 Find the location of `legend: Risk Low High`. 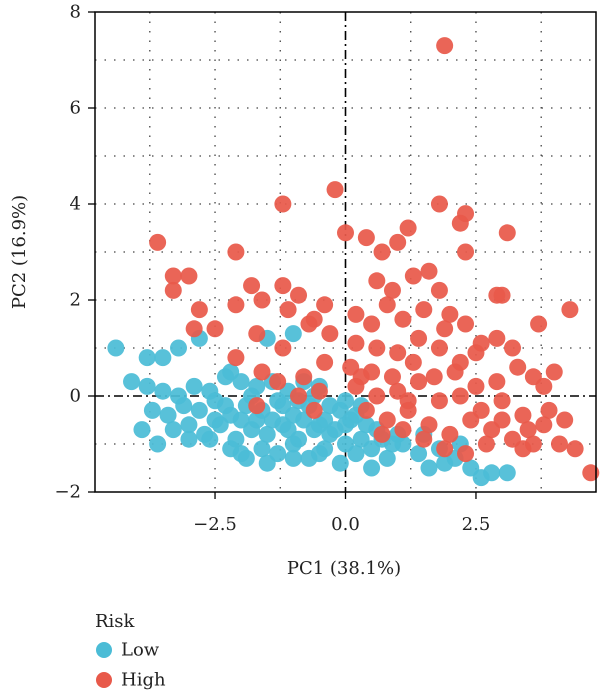

legend: Risk Low High is located at coordinates (130, 651).